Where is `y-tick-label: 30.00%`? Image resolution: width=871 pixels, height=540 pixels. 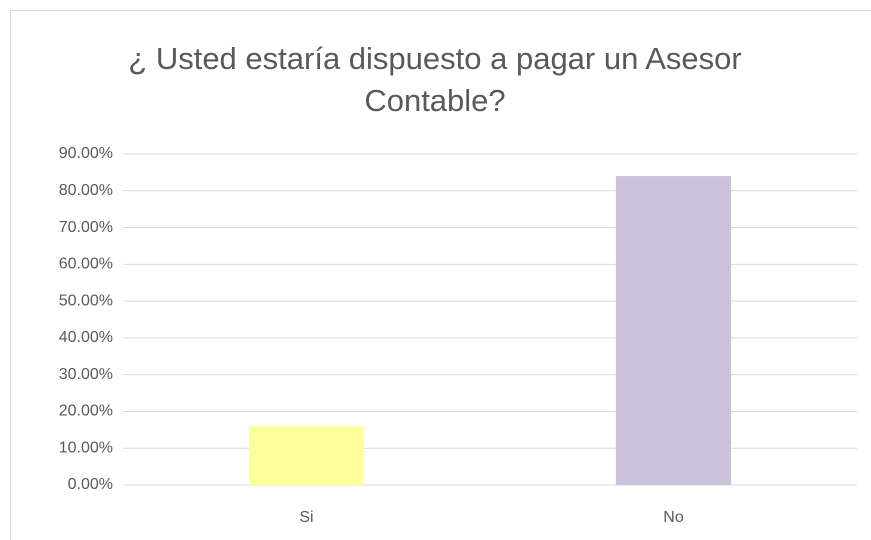 y-tick-label: 30.00% is located at coordinates (86, 374).